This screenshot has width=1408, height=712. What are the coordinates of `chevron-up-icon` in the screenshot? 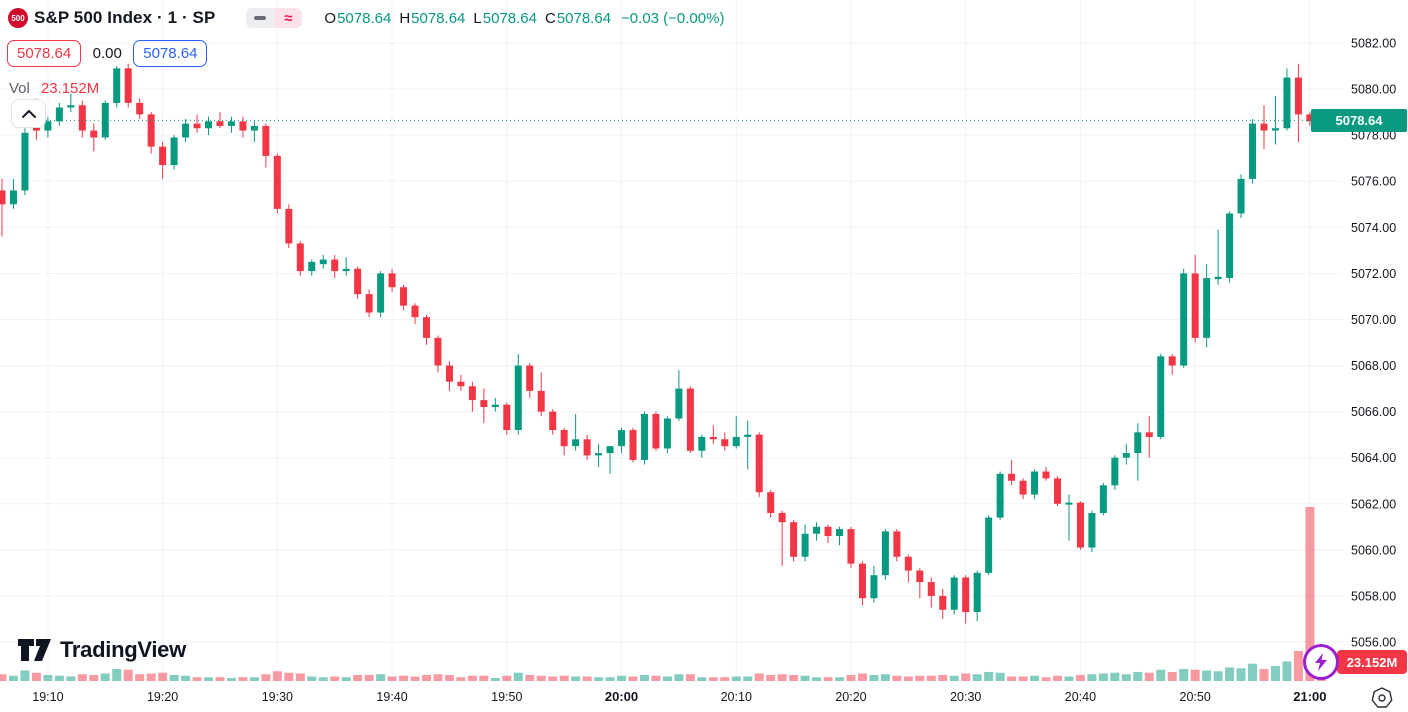 It's located at (28, 113).